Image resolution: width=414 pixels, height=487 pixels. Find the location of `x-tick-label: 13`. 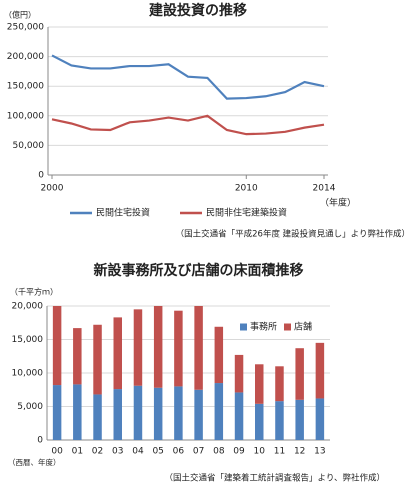

x-tick-label: 13 is located at coordinates (319, 452).